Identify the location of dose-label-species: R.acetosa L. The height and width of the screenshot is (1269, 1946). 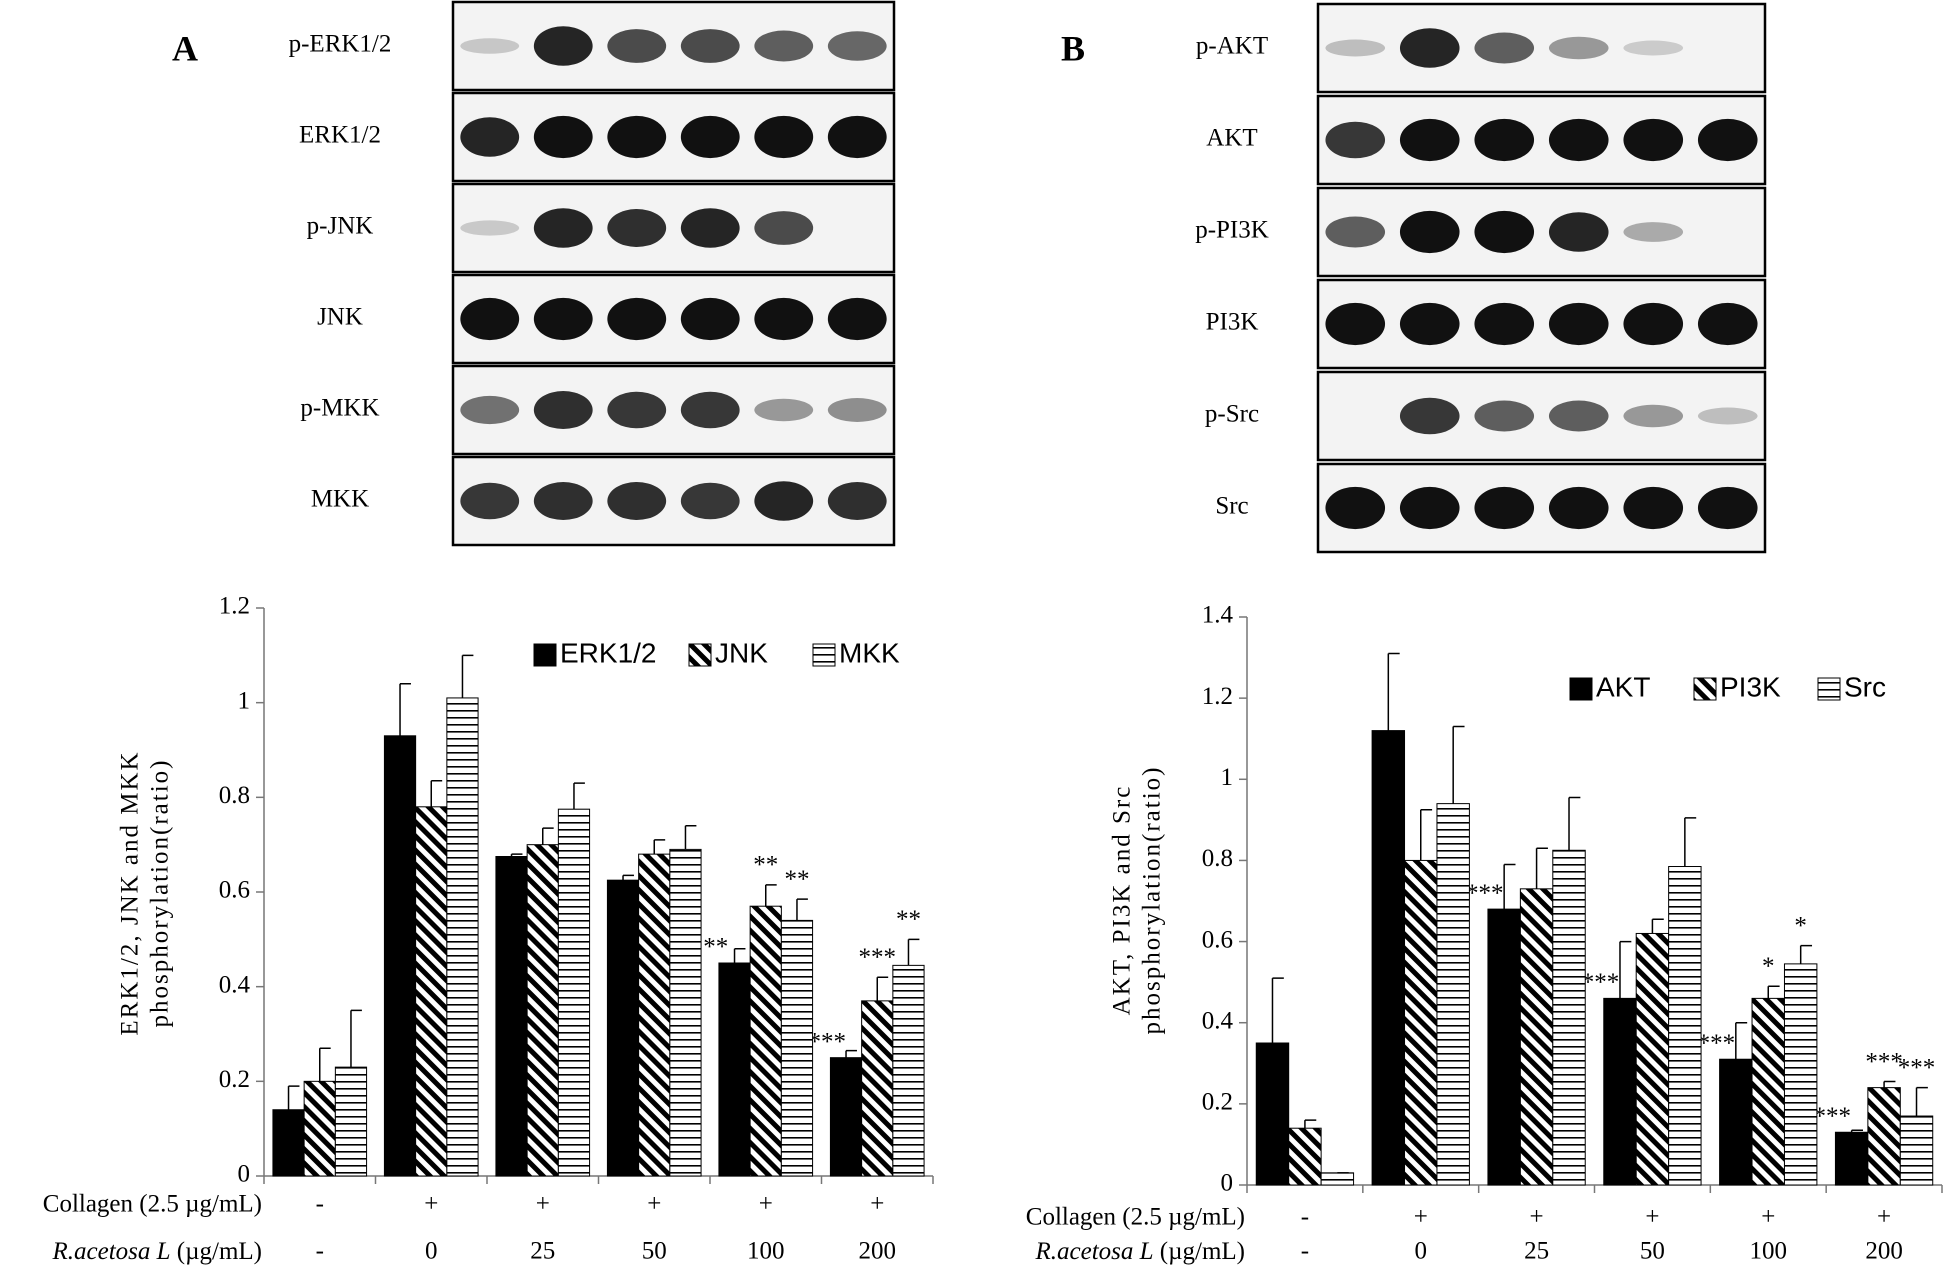
(110, 1251).